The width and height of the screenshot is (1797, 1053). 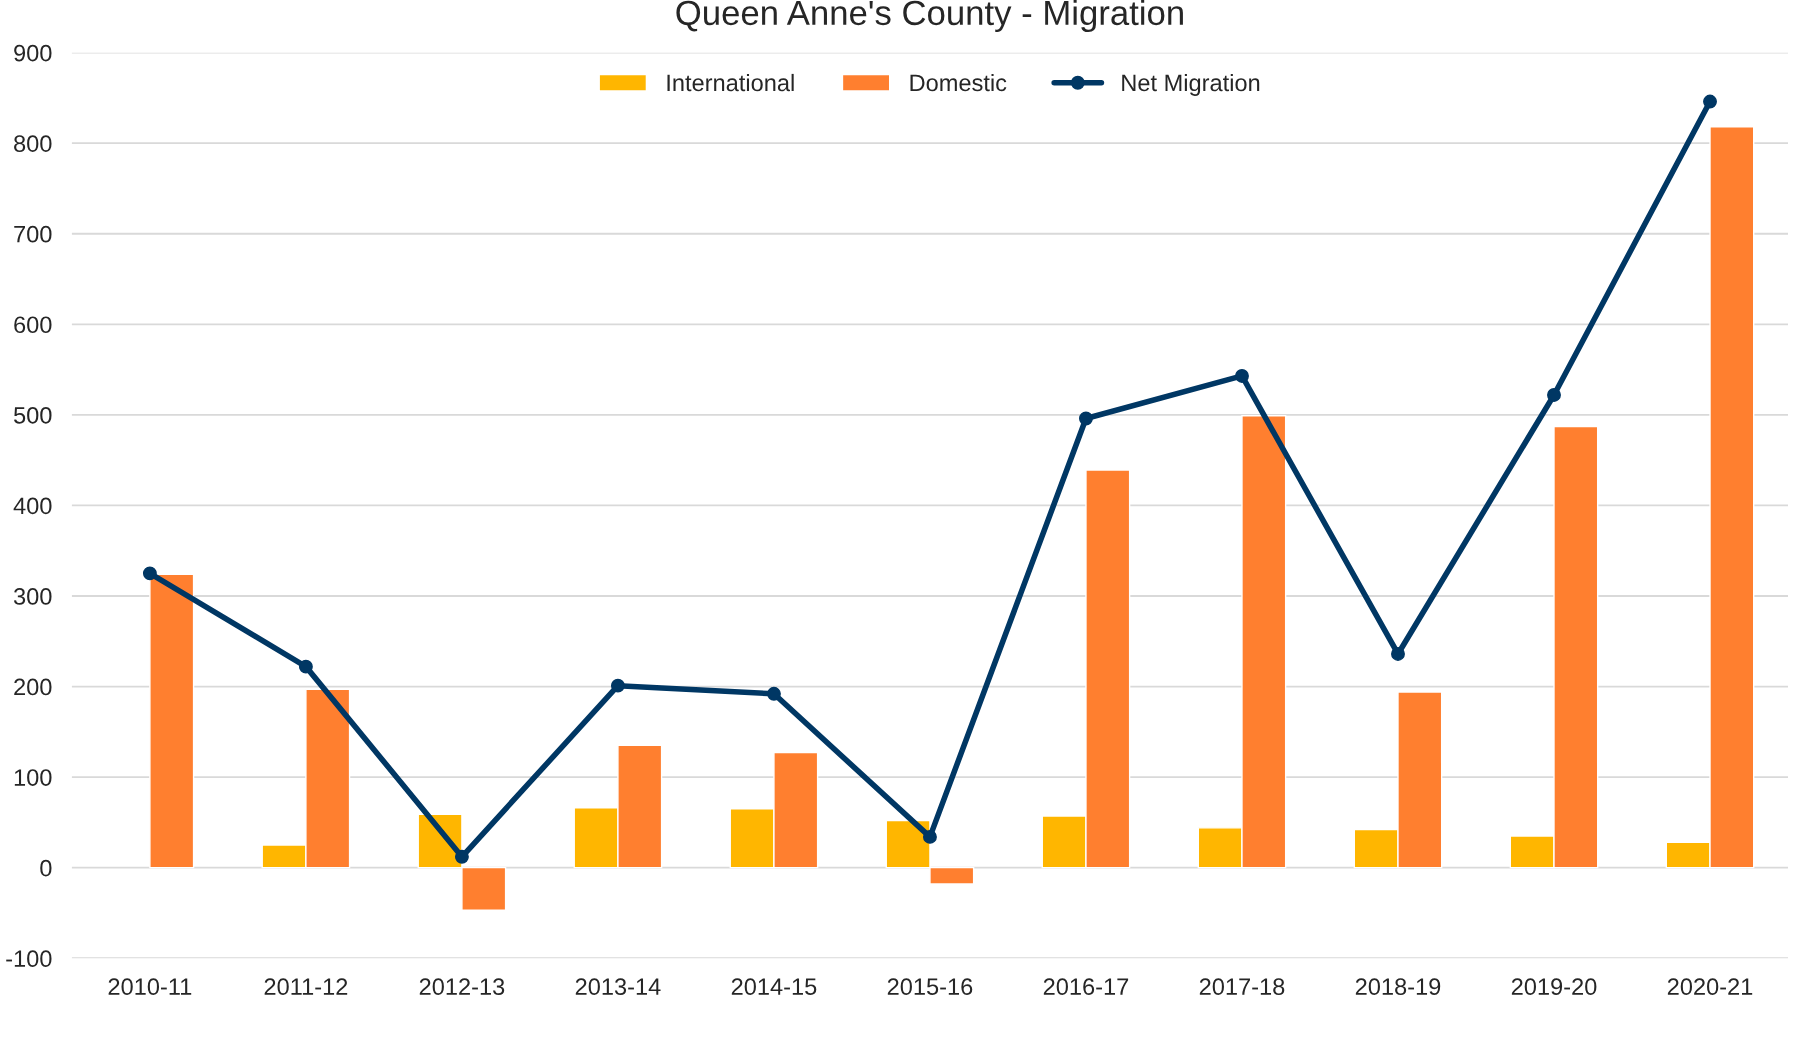 I want to click on y-tick-label: 300, so click(x=32, y=596).